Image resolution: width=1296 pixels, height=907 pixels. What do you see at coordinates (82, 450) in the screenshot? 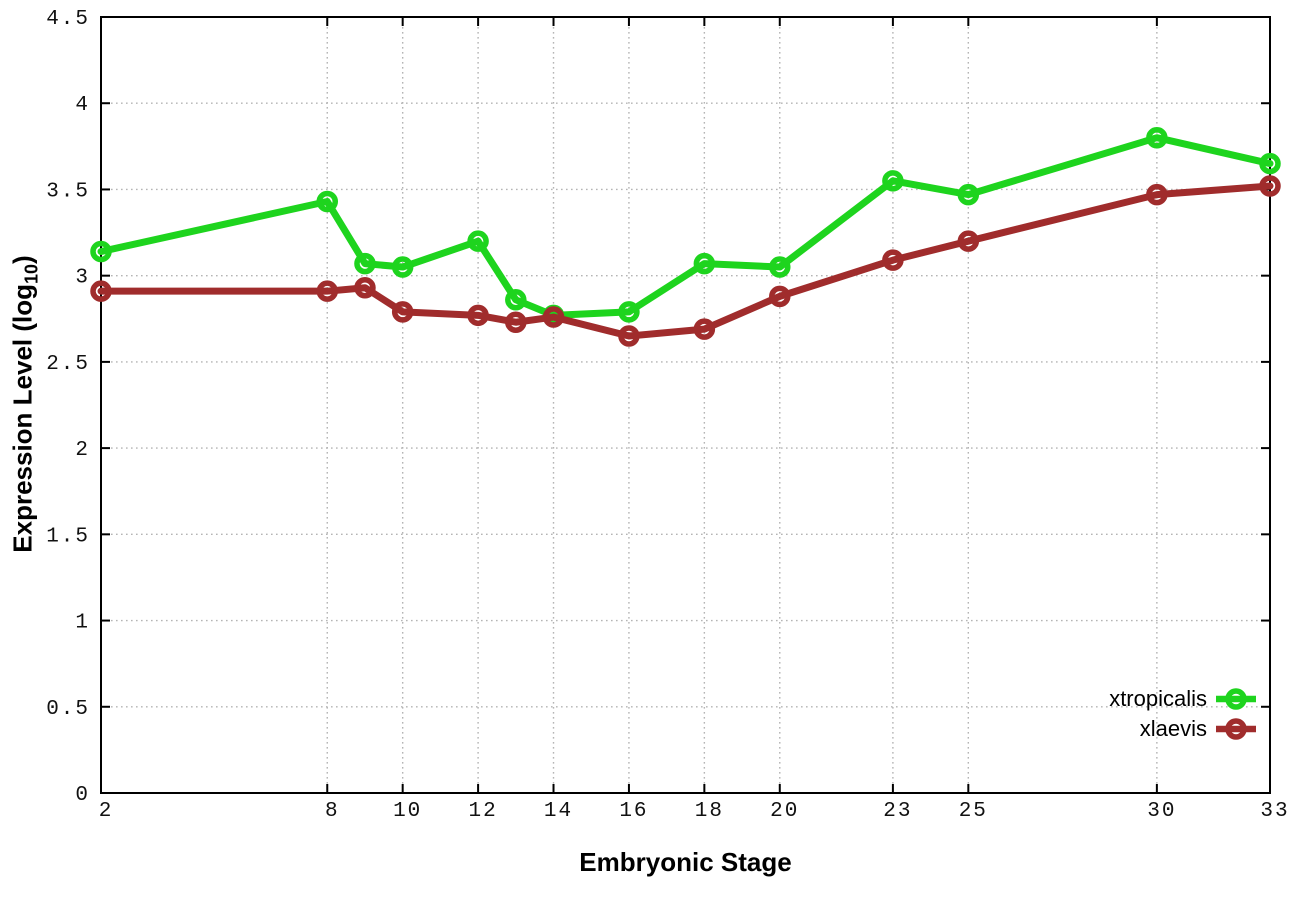
I see `y-tick-label: 2` at bounding box center [82, 450].